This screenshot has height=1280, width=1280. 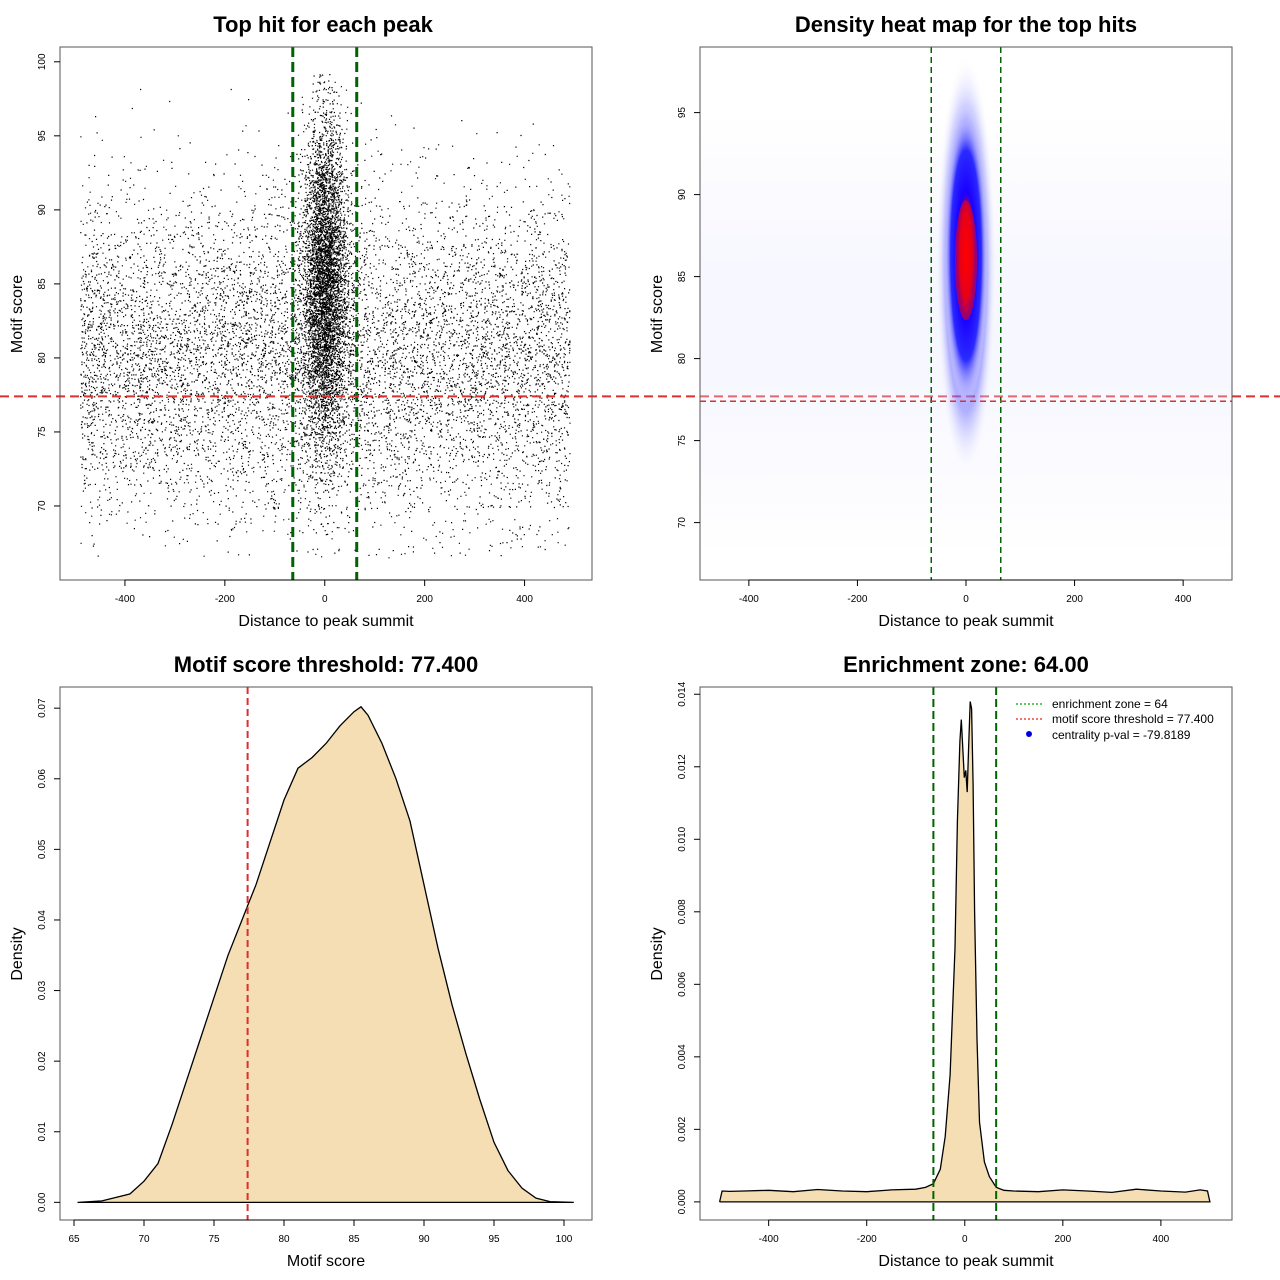 I want to click on y-tick-label: 100, so click(x=42, y=61).